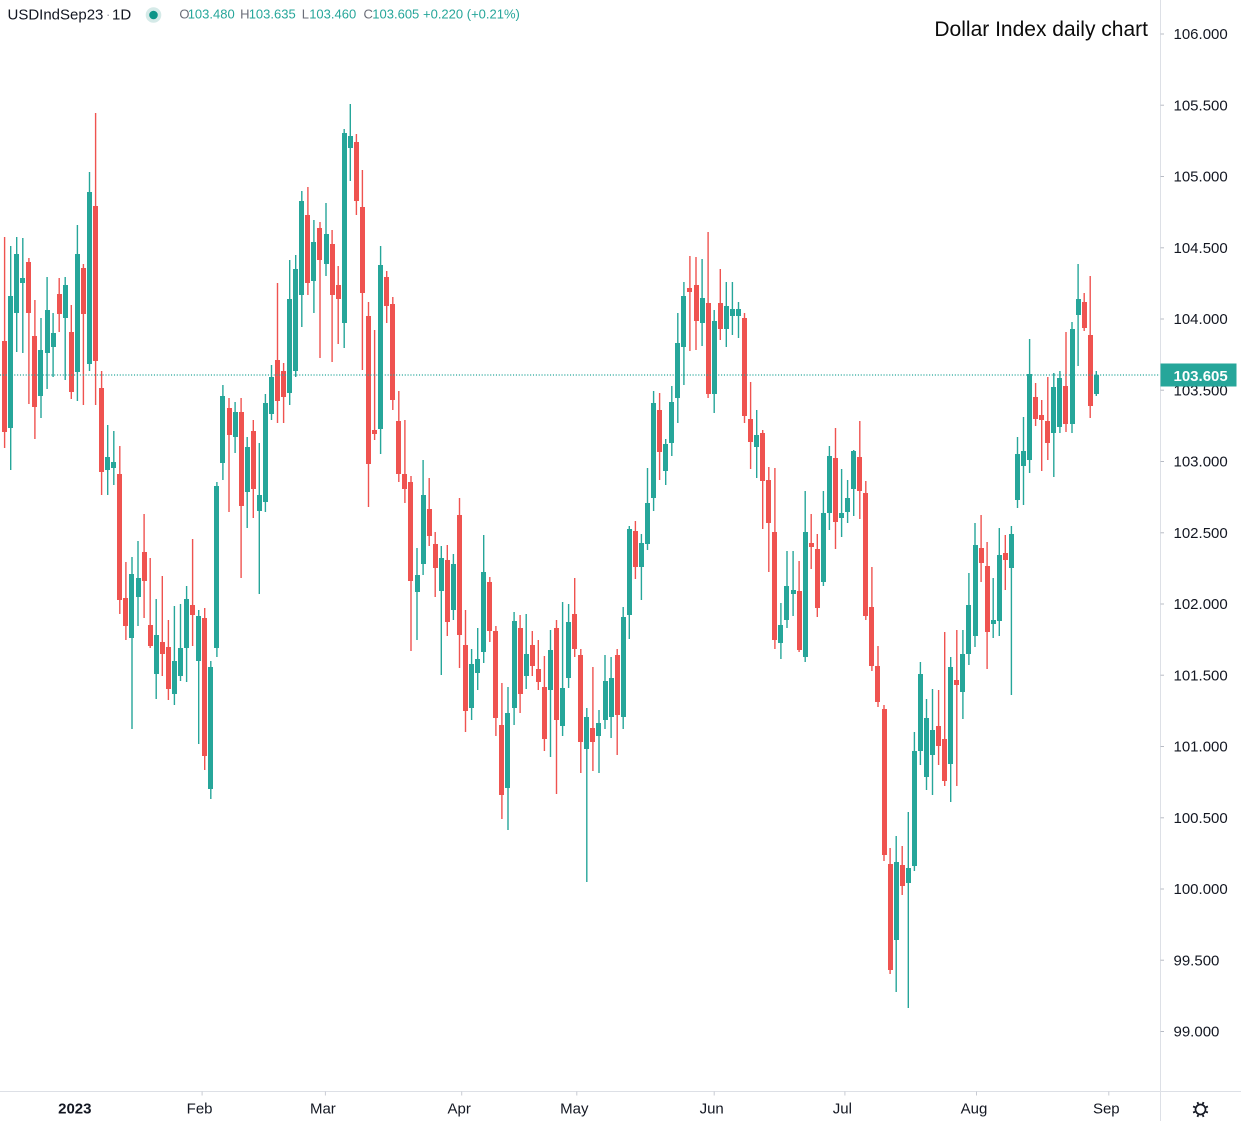  I want to click on svg-text: 106.000, so click(1201, 34).